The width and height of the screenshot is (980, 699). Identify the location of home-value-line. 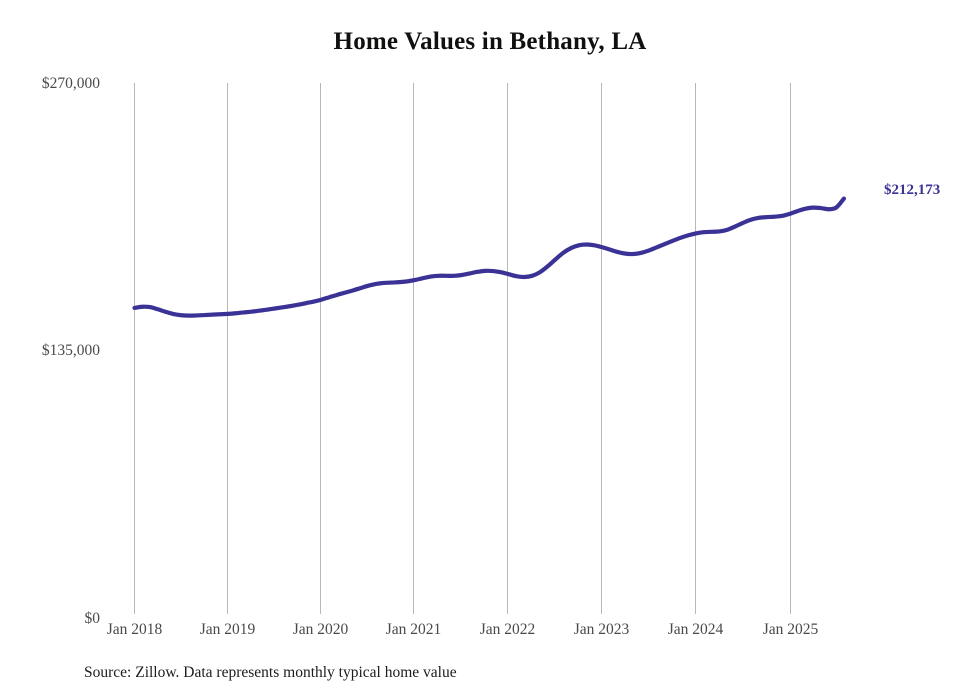
(489, 257).